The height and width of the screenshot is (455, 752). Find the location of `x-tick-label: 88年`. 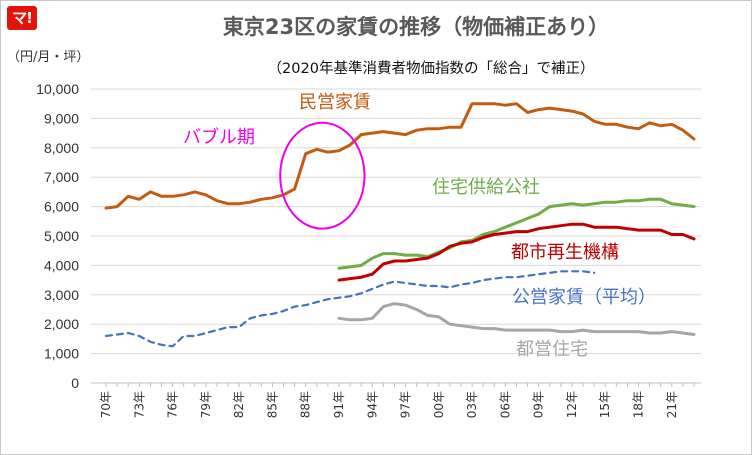

x-tick-label: 88年 is located at coordinates (306, 404).